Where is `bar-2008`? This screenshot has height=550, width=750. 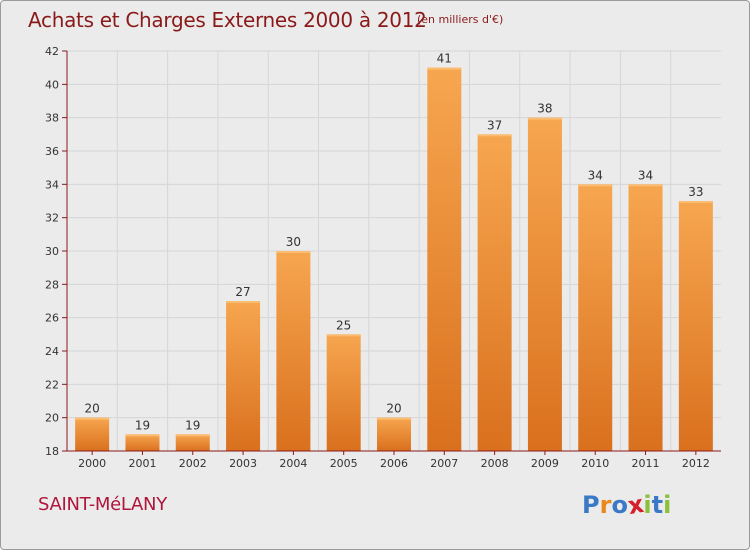
bar-2008 is located at coordinates (494, 293).